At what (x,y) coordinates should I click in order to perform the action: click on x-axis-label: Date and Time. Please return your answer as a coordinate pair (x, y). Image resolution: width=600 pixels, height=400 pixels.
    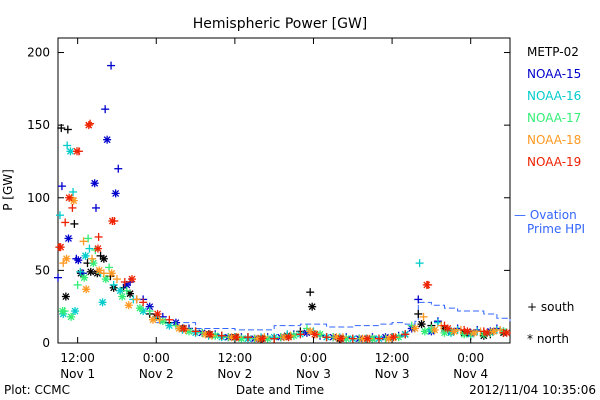
    Looking at the image, I should click on (280, 390).